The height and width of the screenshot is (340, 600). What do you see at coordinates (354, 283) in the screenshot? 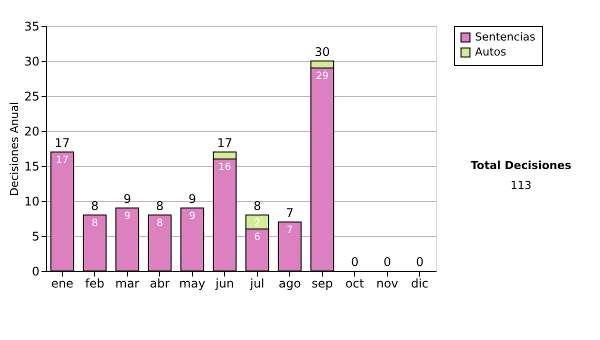
I see `x-tick-label: oct` at bounding box center [354, 283].